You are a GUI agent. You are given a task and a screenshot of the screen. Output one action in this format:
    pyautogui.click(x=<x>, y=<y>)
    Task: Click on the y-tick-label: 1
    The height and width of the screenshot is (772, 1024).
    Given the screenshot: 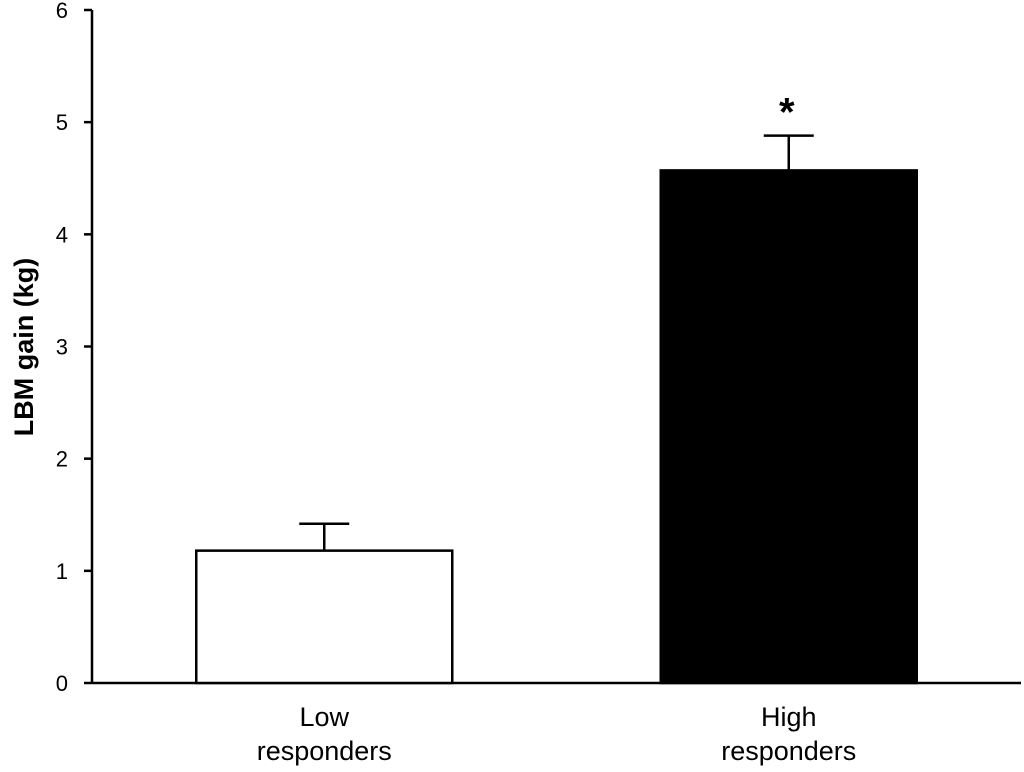 What is the action you would take?
    pyautogui.click(x=62, y=571)
    